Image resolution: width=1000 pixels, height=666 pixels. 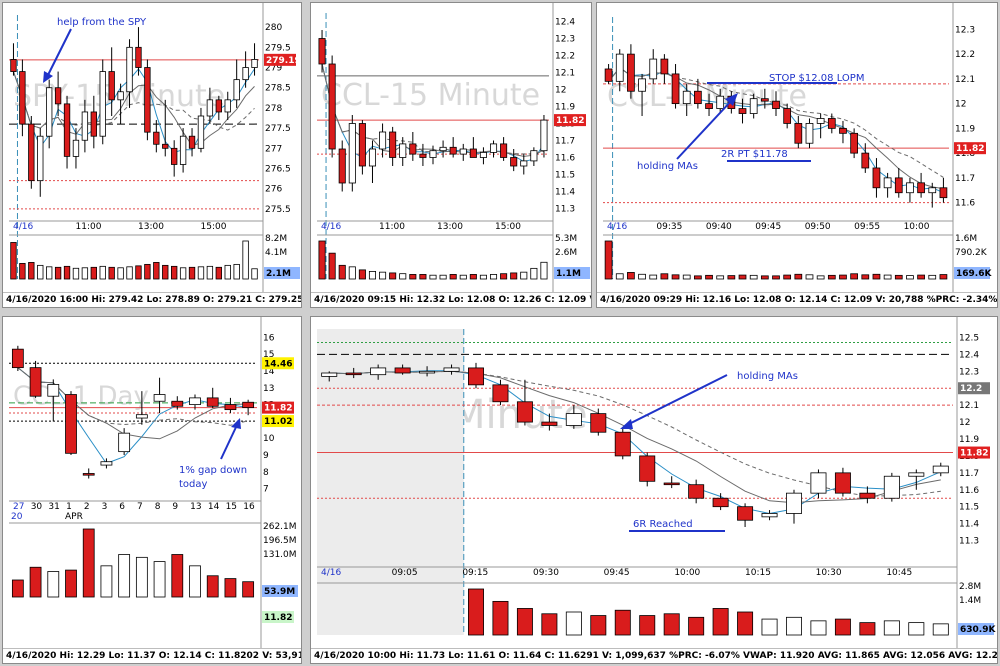 I want to click on time-axis-label: 09:35, so click(x=669, y=227).